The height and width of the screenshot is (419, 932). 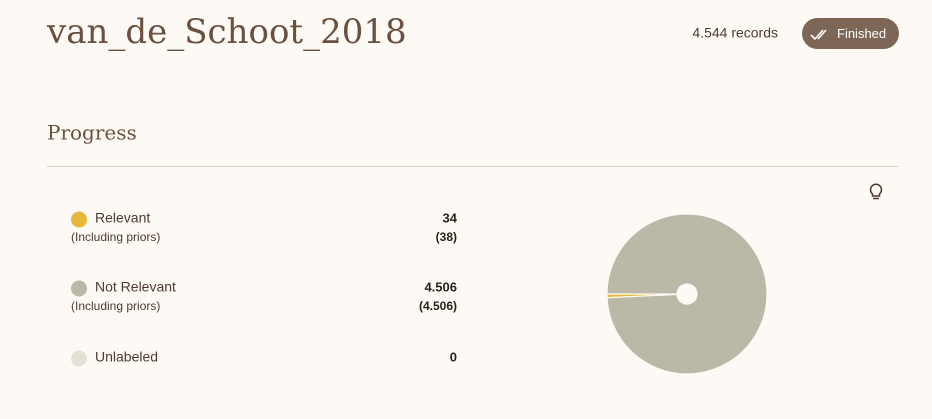 I want to click on bulb-icon, so click(x=876, y=191).